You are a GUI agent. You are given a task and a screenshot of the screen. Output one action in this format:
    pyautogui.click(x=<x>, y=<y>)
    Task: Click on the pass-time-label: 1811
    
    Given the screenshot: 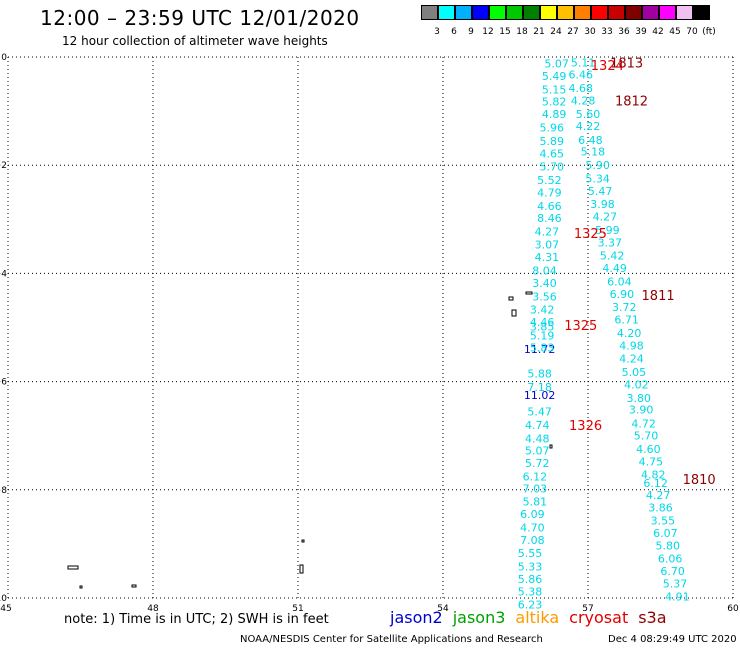 What is the action you would take?
    pyautogui.click(x=658, y=296)
    